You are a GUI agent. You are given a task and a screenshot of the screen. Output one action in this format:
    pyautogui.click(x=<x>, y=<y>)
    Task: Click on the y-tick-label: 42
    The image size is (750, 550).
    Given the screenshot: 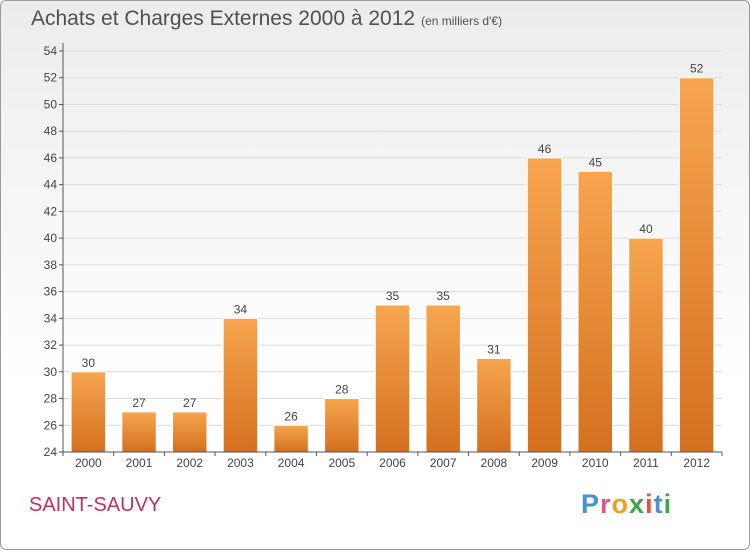 What is the action you would take?
    pyautogui.click(x=51, y=211)
    